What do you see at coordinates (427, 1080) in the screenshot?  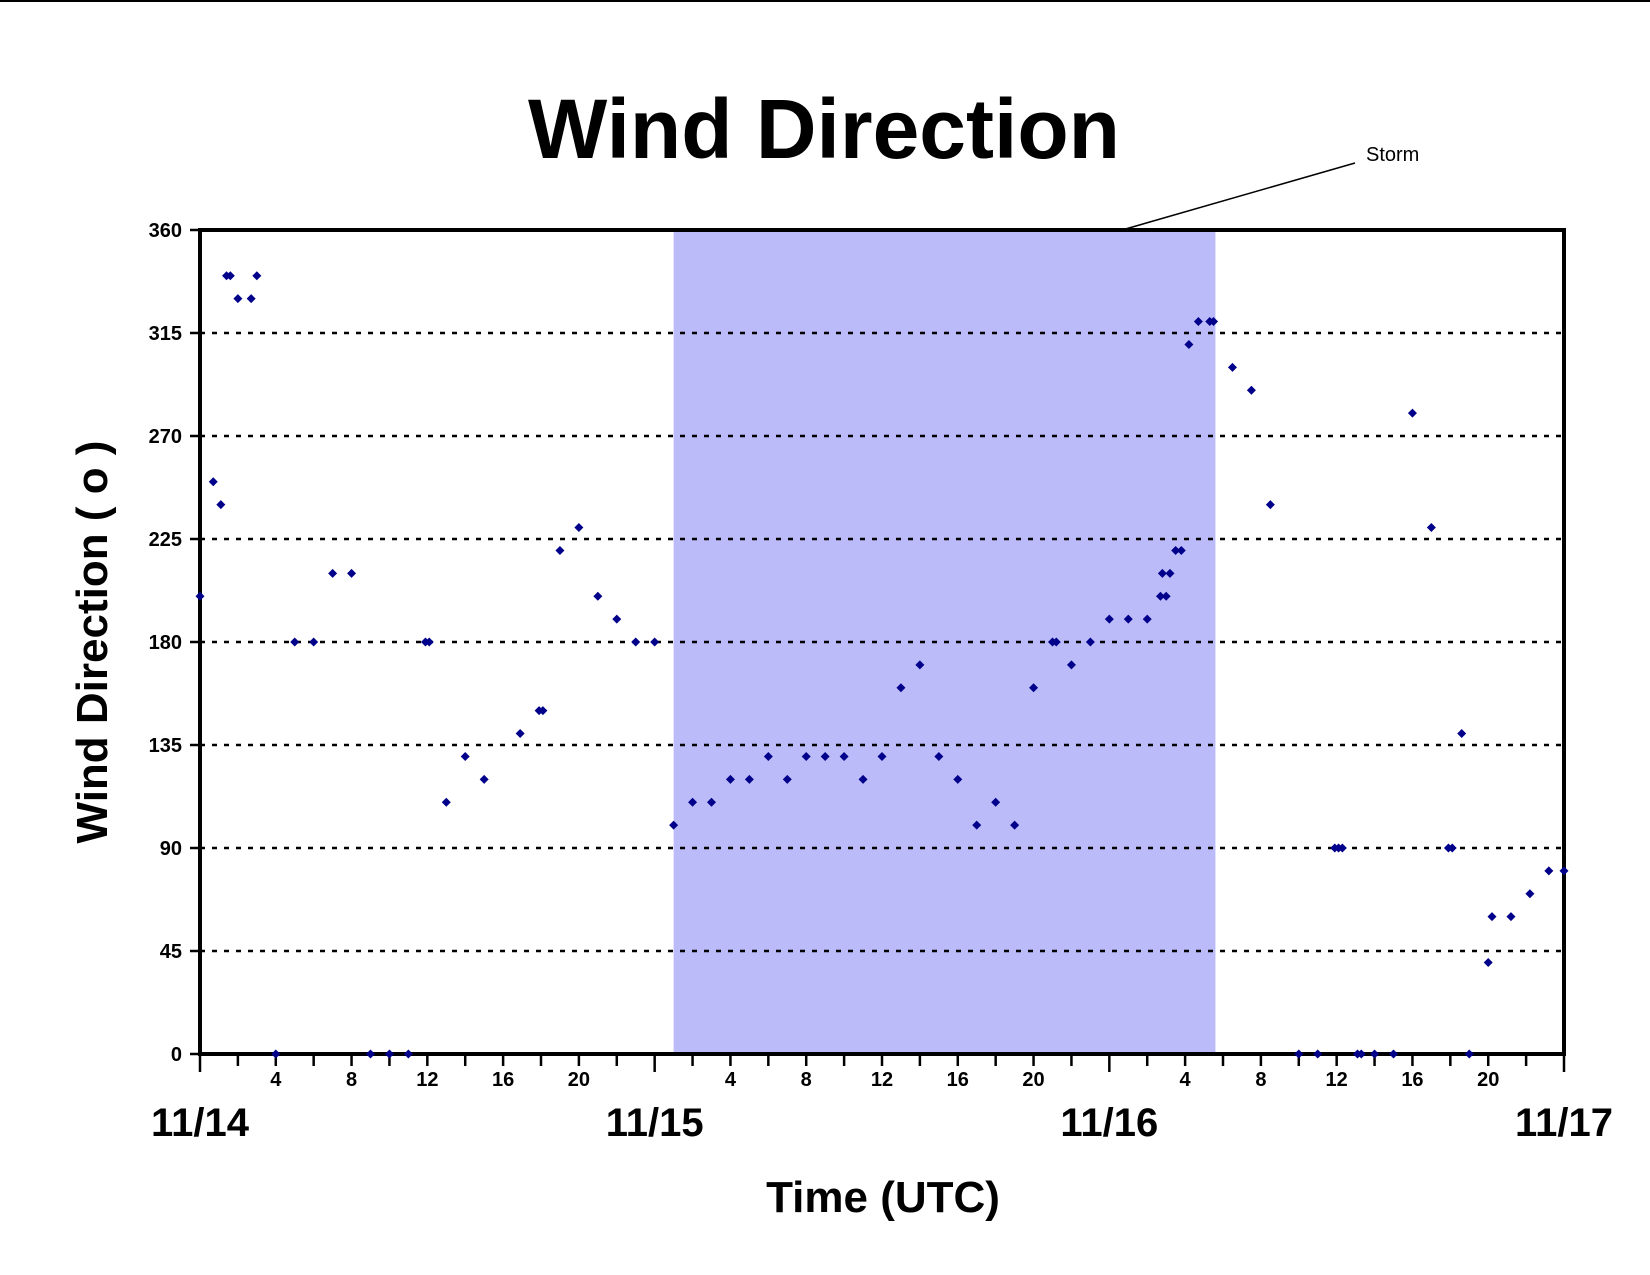 I see `hour-tick-label-12: 12` at bounding box center [427, 1080].